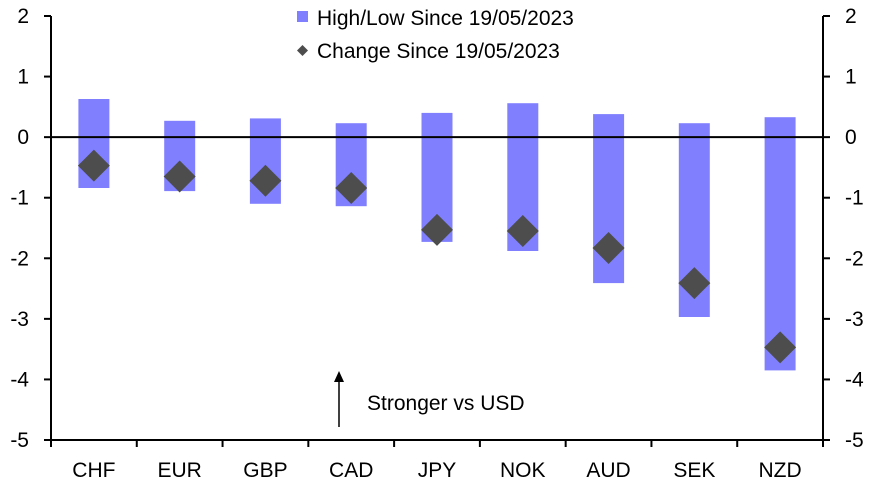 The height and width of the screenshot is (492, 870). Describe the element at coordinates (179, 176) in the screenshot. I see `marker-change-eur` at that location.